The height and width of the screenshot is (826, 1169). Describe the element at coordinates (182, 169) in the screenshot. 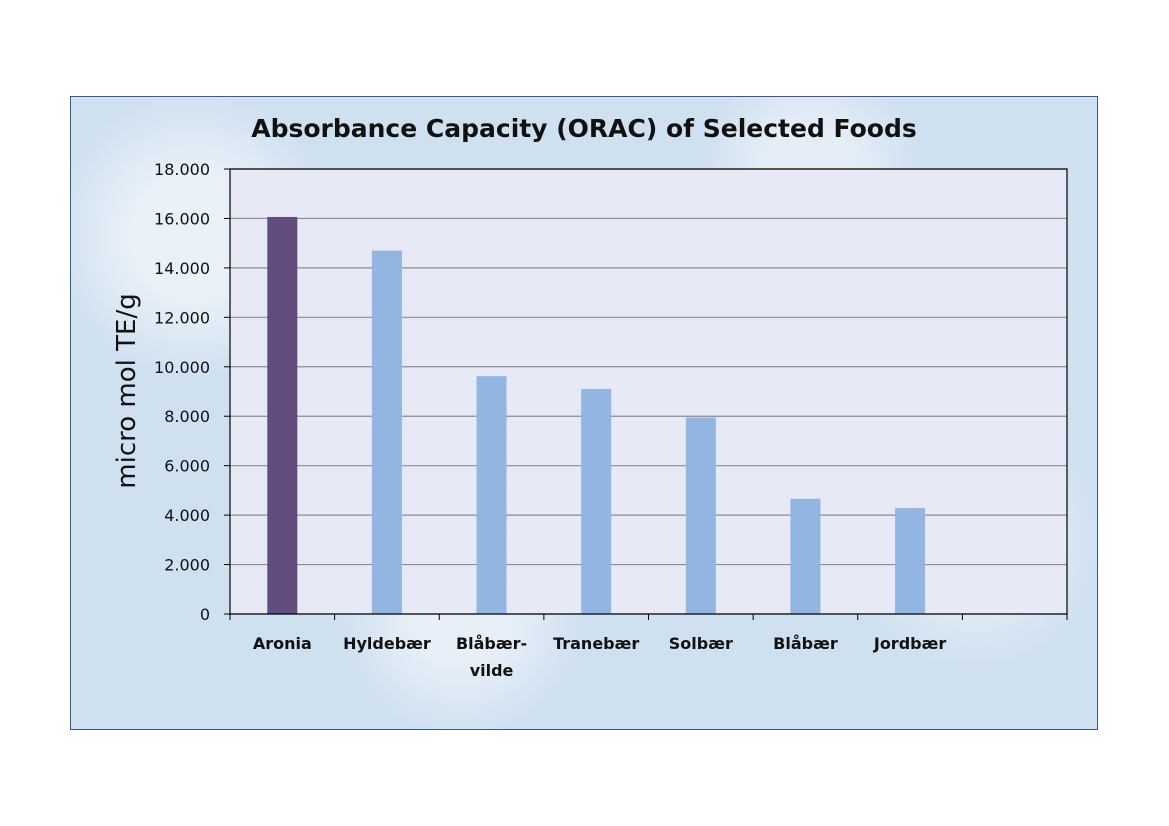

I see `y-tick-label: 18.000` at that location.